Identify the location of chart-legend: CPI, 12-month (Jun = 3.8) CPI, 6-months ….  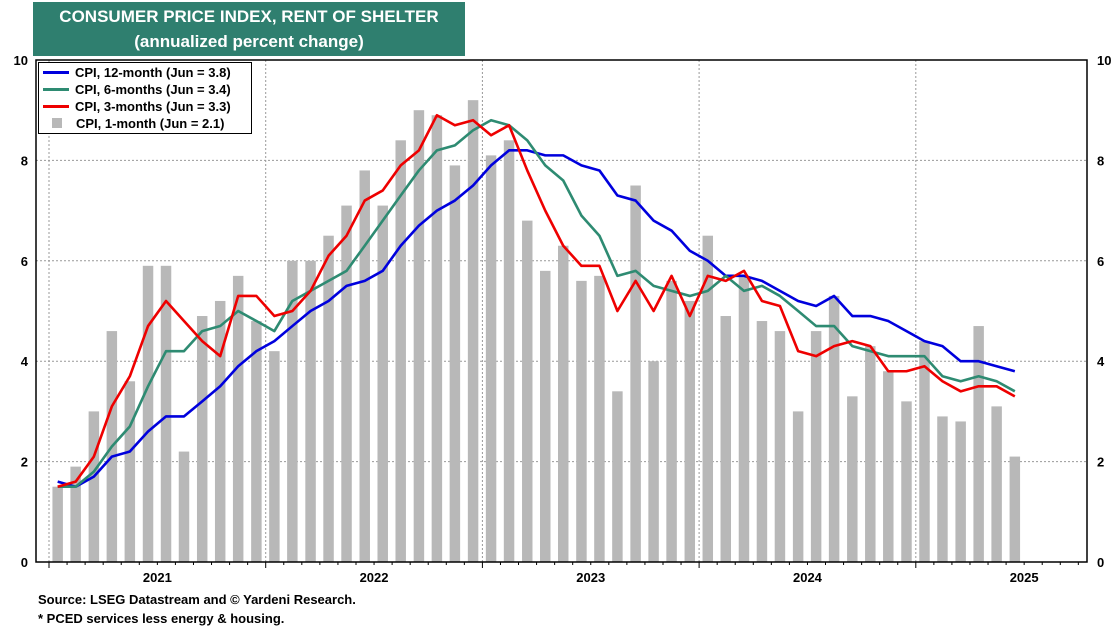
(145, 98).